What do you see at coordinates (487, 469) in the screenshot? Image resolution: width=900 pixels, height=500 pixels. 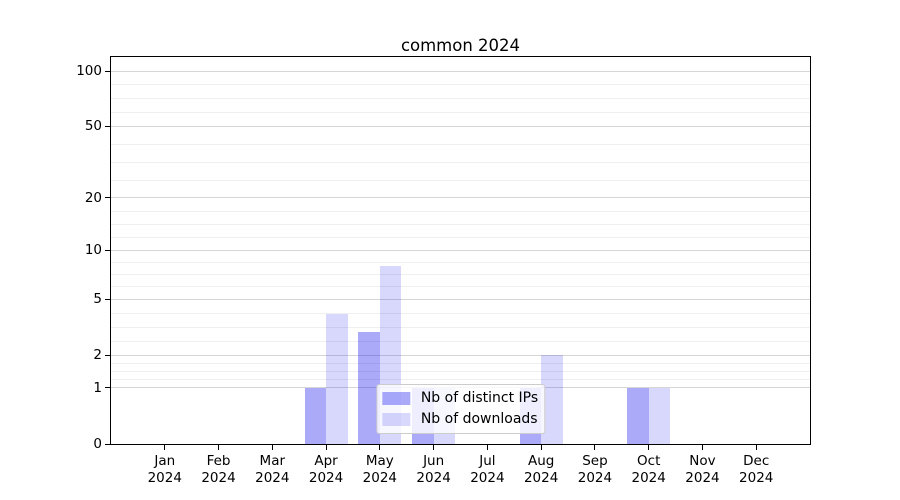 I see `x-tick-label-jul: Jul 2024` at bounding box center [487, 469].